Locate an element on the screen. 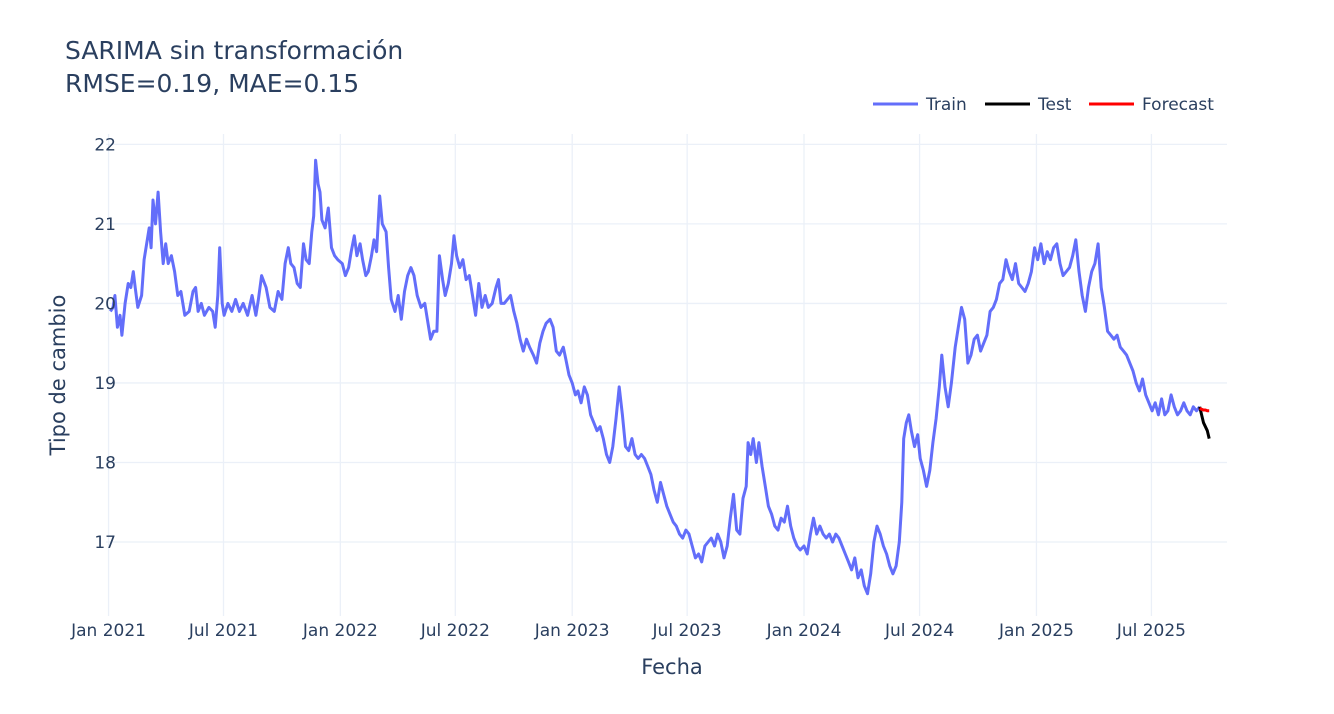 The width and height of the screenshot is (1334, 714). x-tick-label: Jan 2024 is located at coordinates (804, 631).